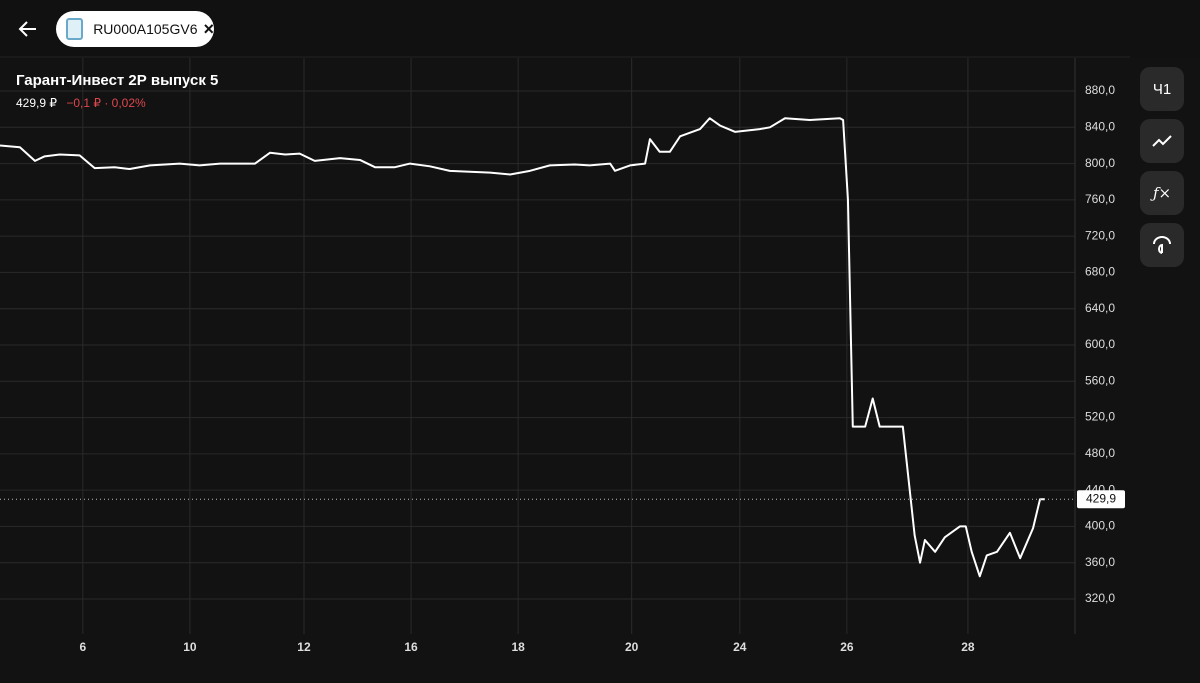 The image size is (1200, 683). I want to click on tab-label: RU000A105GV6, so click(145, 29).